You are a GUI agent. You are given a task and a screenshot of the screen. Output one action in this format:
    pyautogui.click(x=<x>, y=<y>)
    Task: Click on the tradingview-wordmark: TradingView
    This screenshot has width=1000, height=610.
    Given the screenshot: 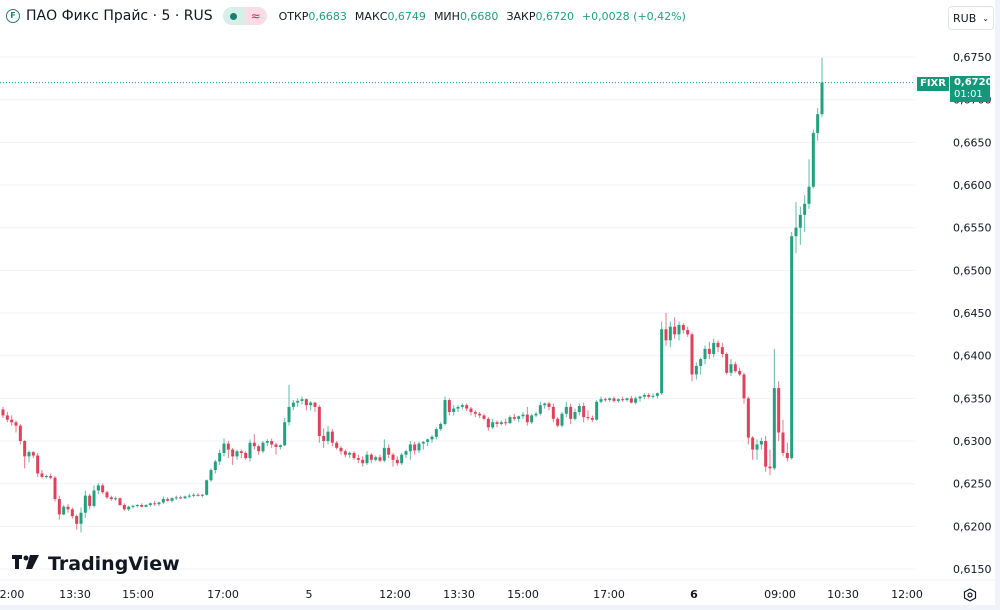 What is the action you would take?
    pyautogui.click(x=114, y=564)
    